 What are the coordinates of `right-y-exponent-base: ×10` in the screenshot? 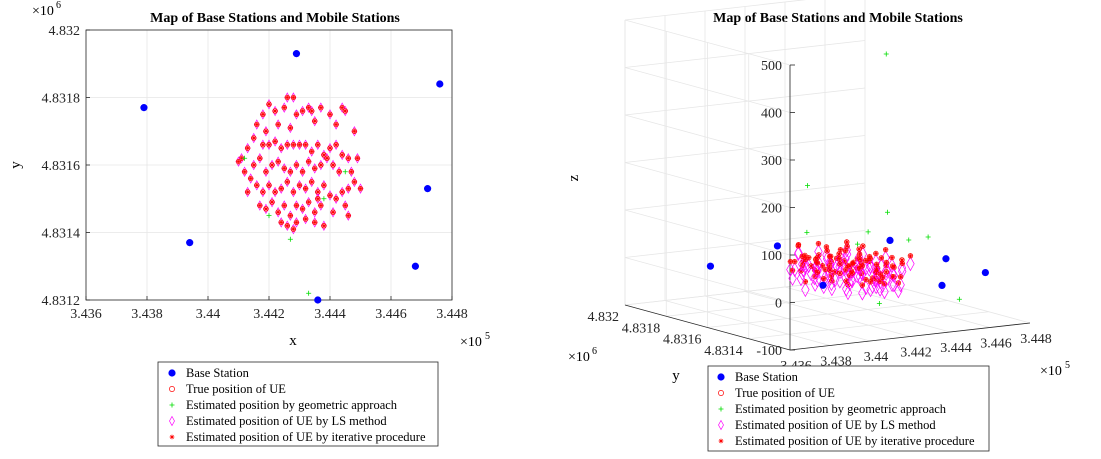 It's located at (579, 357).